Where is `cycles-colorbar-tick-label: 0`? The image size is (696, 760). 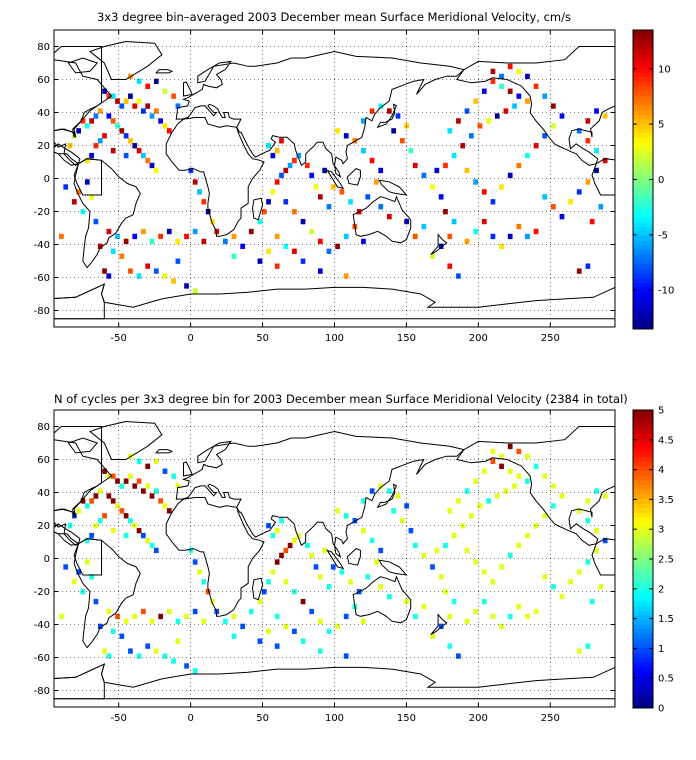 cycles-colorbar-tick-label: 0 is located at coordinates (661, 709).